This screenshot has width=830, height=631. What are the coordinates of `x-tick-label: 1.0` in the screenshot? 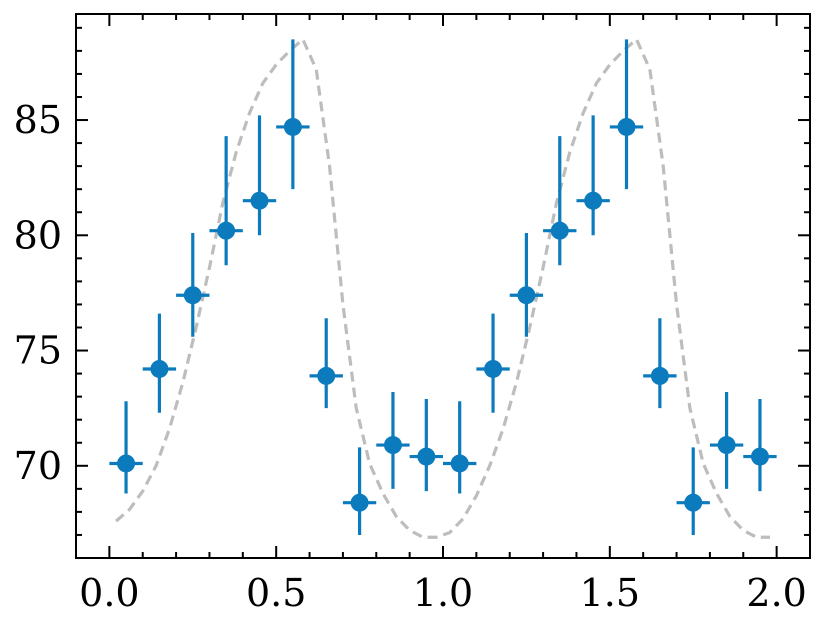 It's located at (443, 593).